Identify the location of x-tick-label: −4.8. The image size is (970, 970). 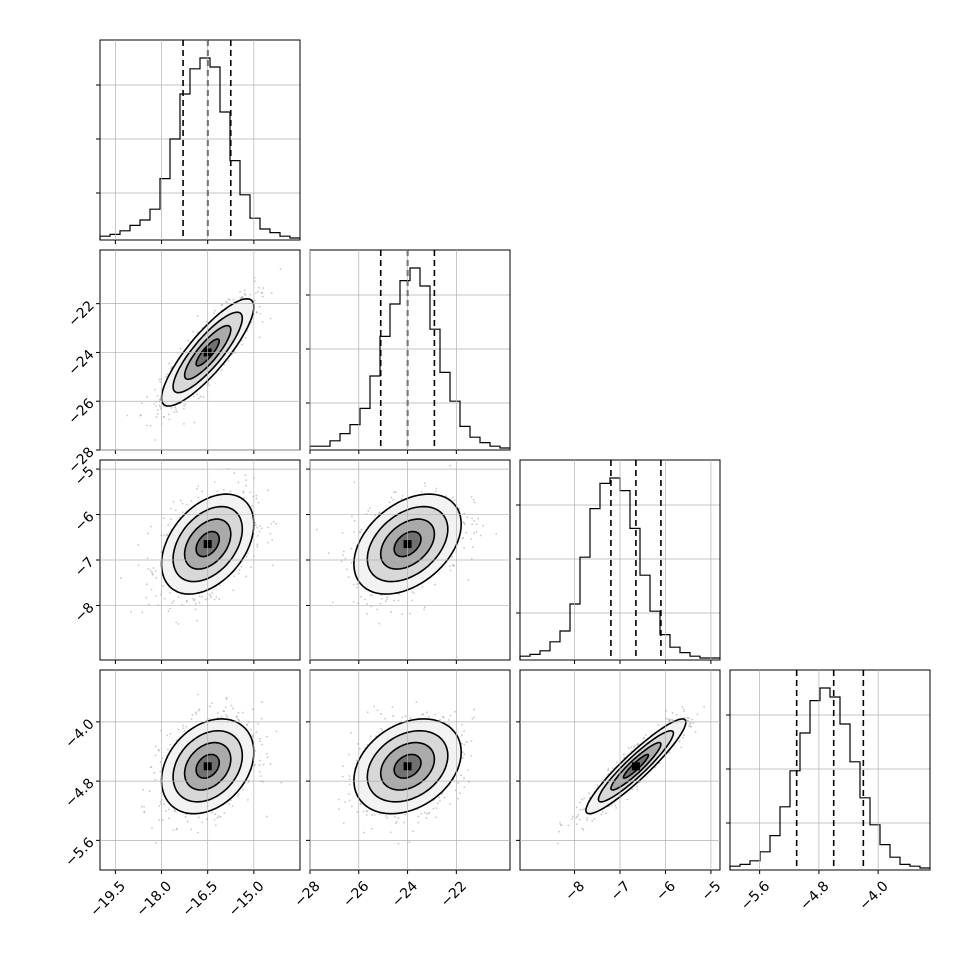
(814, 895).